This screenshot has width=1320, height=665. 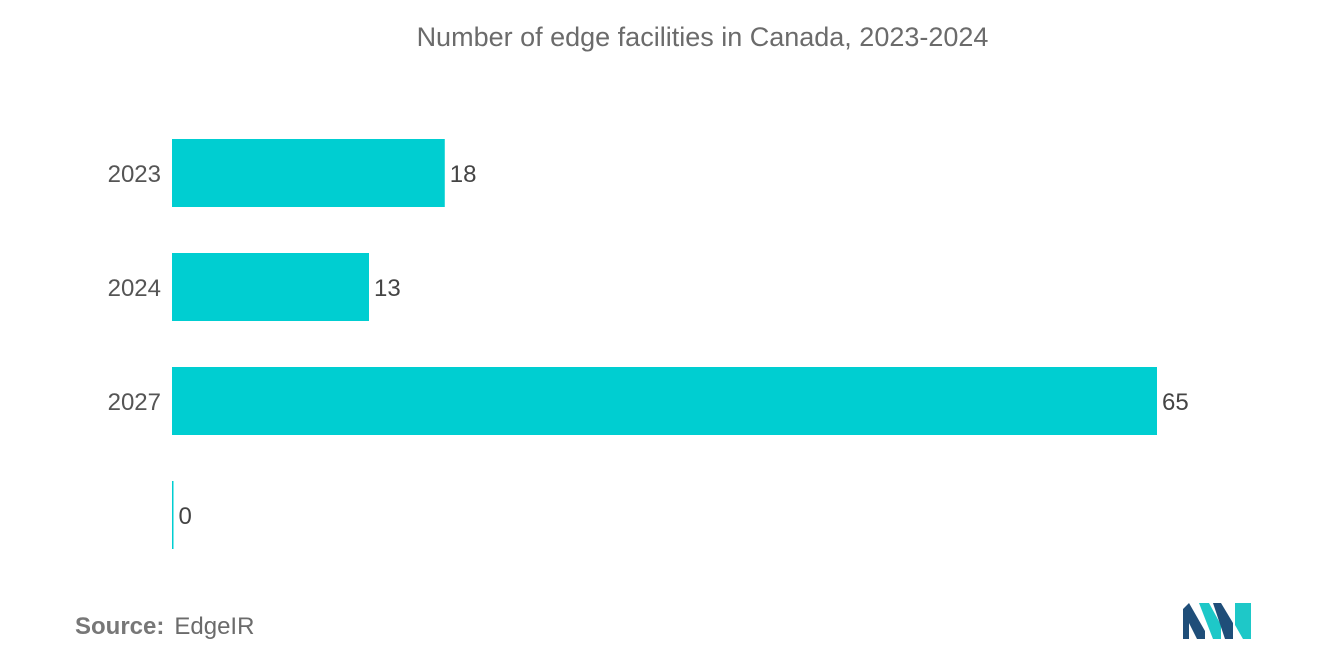 I want to click on data-label: 13, so click(x=387, y=288).